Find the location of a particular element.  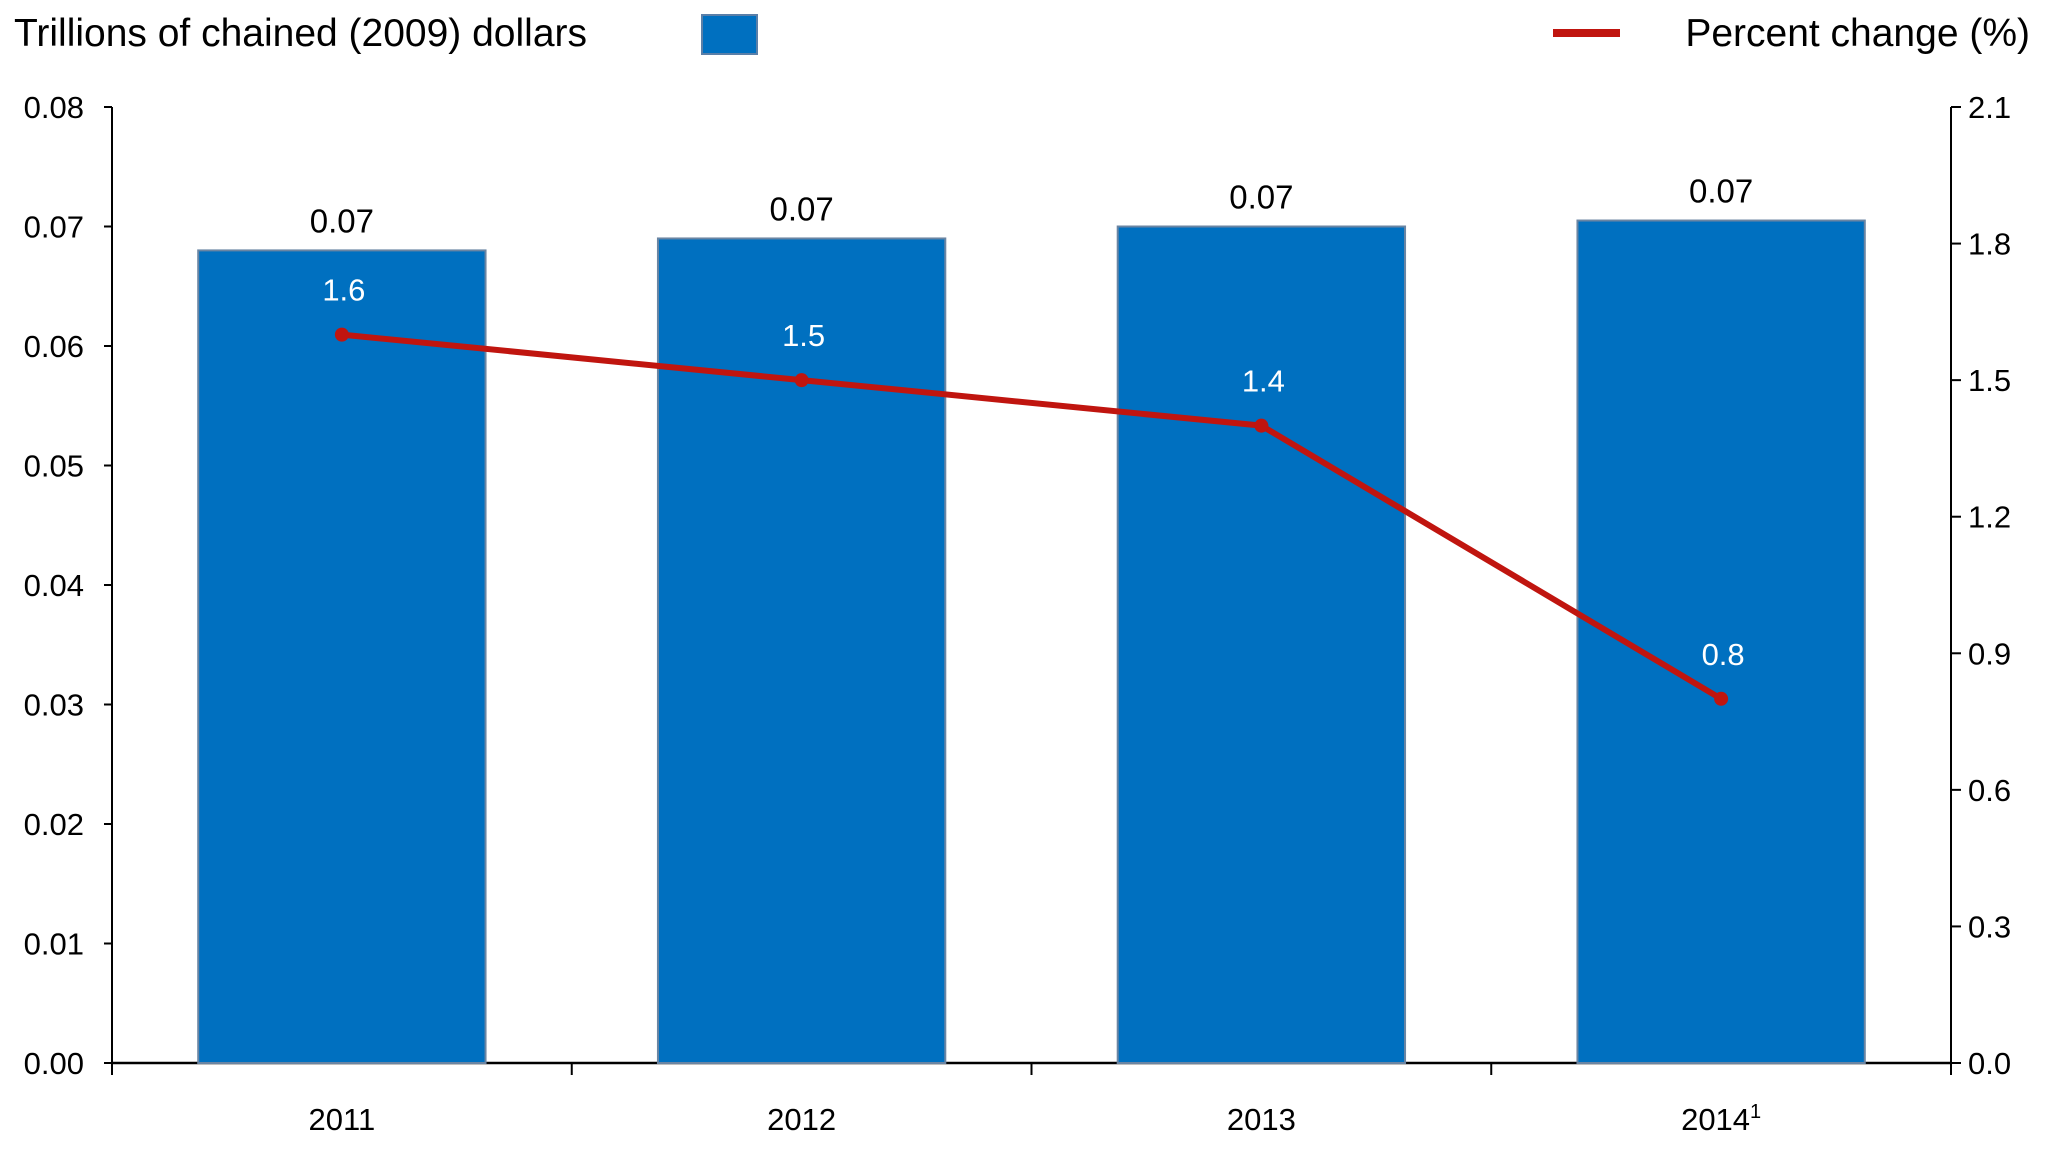

line-value-label: 1.4 is located at coordinates (1263, 381).